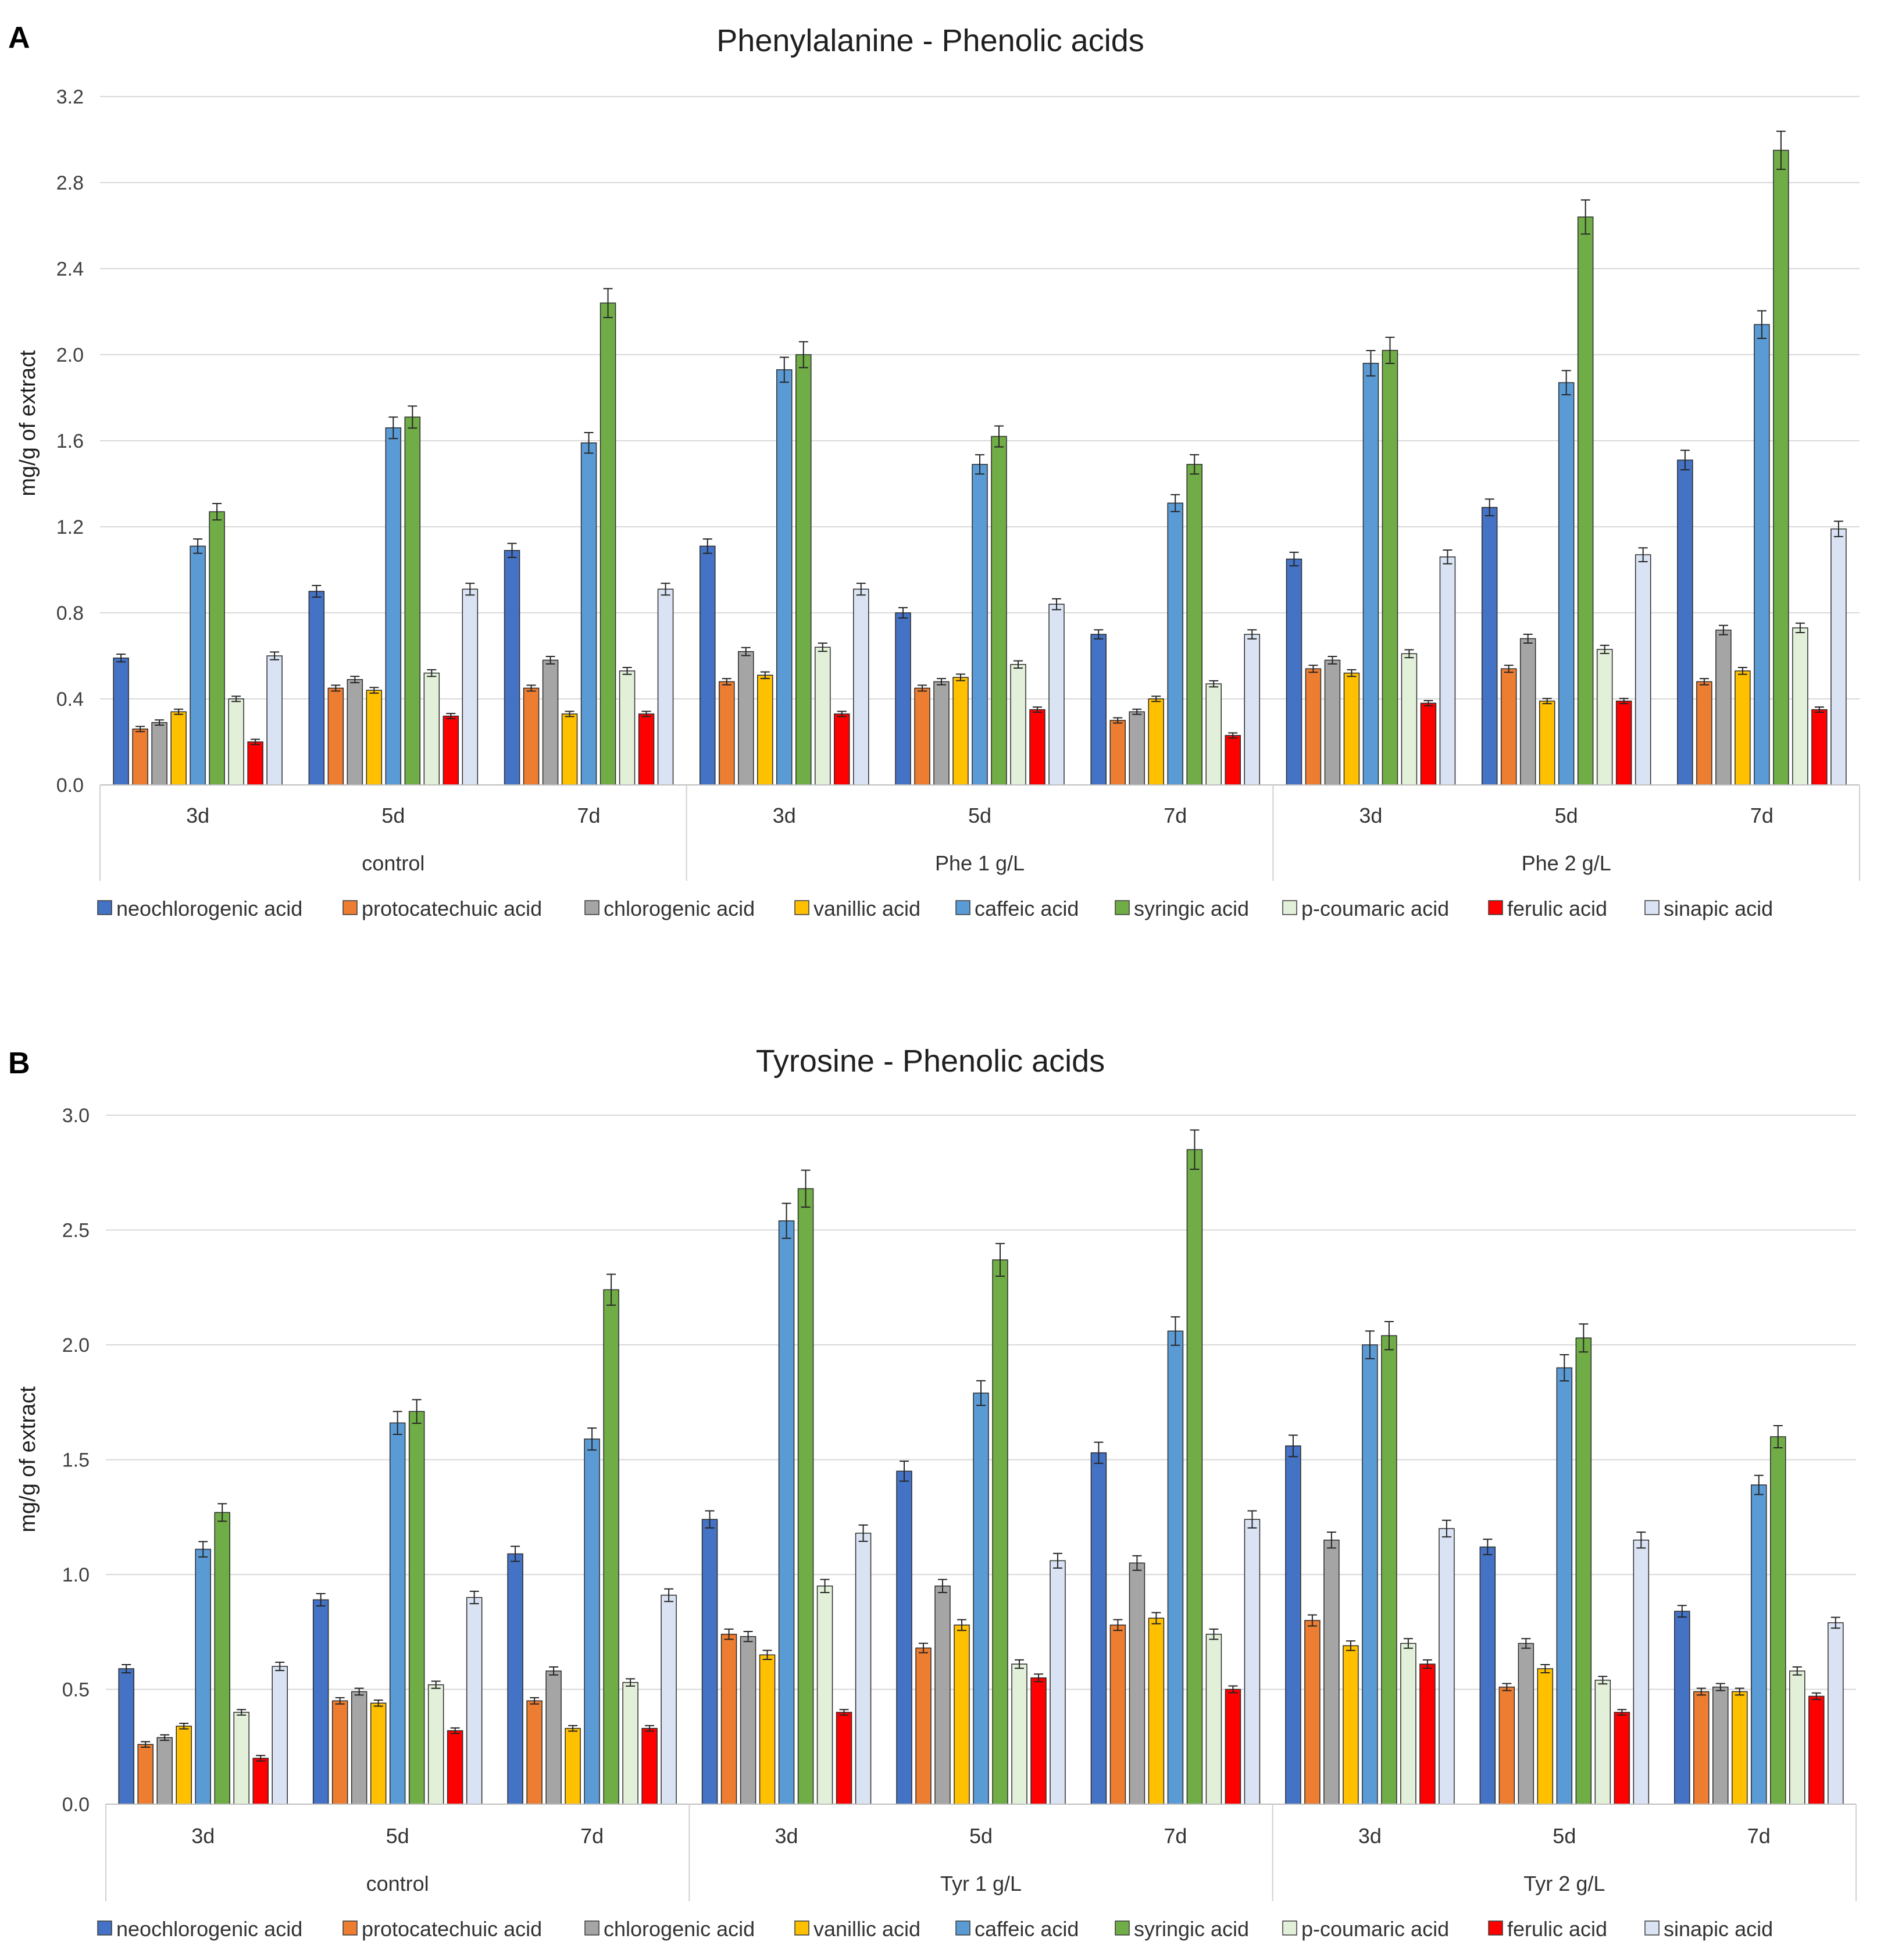  I want to click on panel-b-bar-vanillic-acid, so click(1156, 1711).